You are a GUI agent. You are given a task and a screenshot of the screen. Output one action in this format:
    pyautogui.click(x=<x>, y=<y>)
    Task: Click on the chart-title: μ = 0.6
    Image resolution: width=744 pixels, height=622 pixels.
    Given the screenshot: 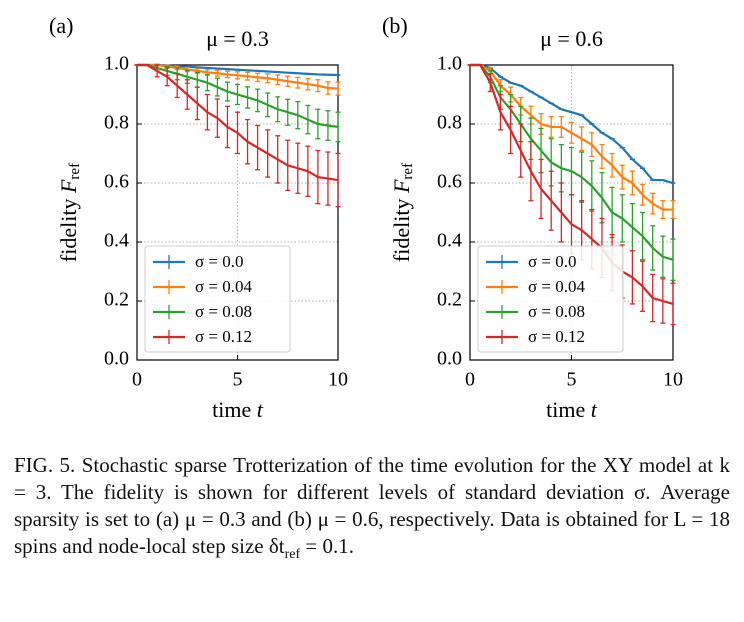 What is the action you would take?
    pyautogui.click(x=571, y=38)
    